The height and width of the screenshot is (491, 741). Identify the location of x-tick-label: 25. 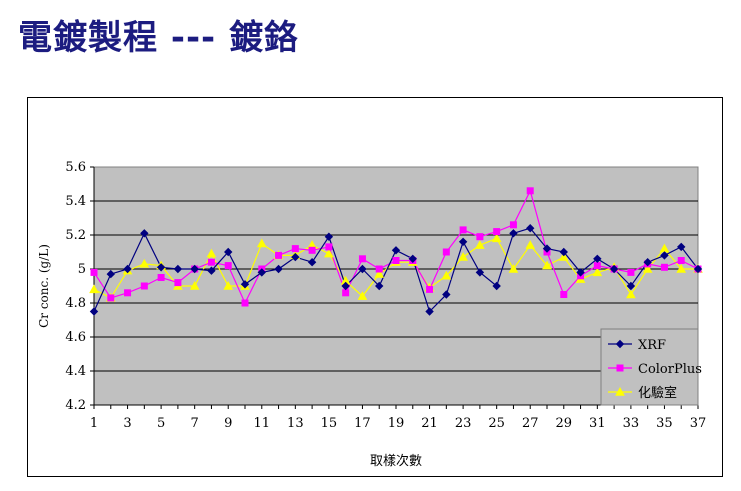
(496, 423).